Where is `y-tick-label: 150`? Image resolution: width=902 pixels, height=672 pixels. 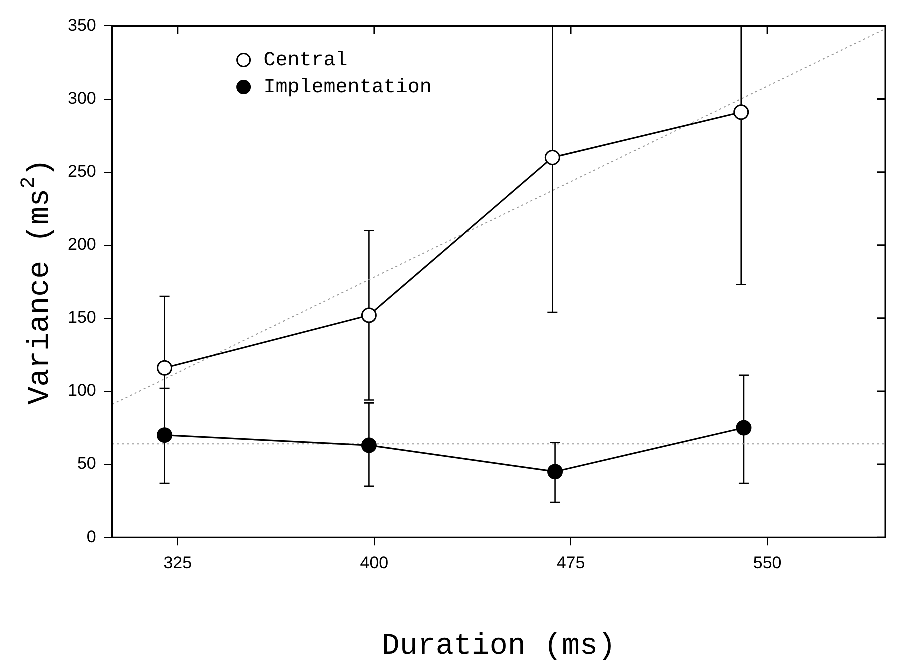 y-tick-label: 150 is located at coordinates (82, 318).